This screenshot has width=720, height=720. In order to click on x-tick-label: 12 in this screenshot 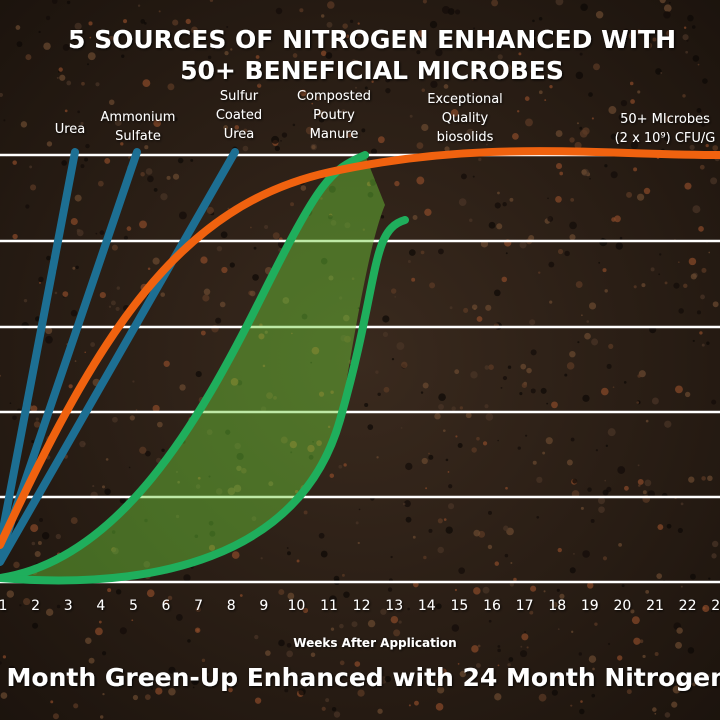, I will do `click(362, 606)`.